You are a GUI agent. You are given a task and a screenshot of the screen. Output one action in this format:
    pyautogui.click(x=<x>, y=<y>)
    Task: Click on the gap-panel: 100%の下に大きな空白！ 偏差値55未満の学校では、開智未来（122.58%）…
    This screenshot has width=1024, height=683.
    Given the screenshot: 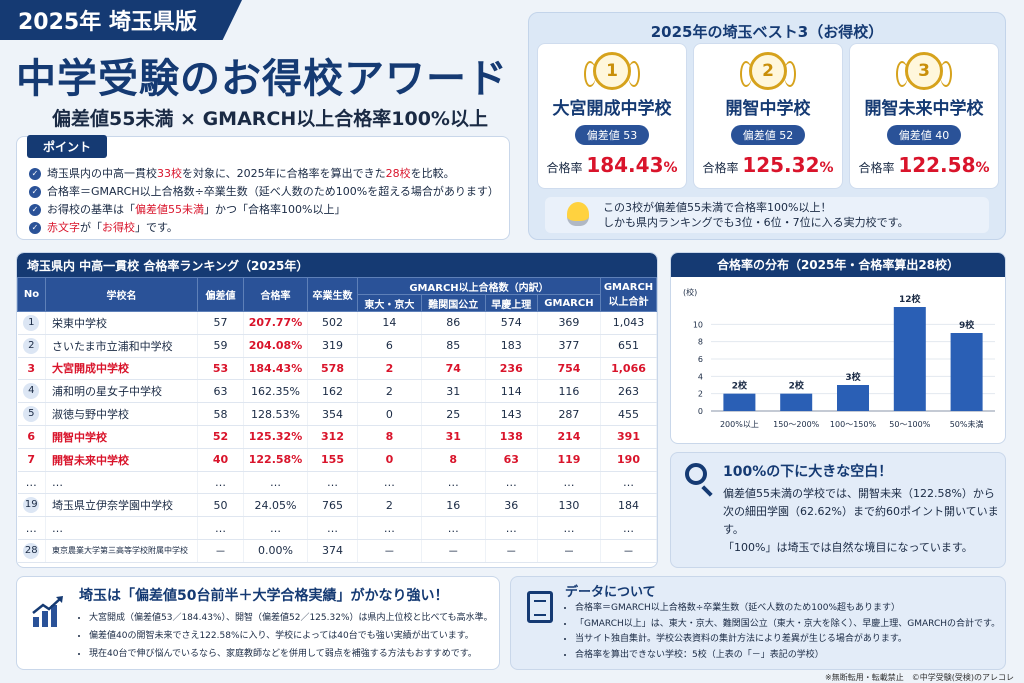 What is the action you would take?
    pyautogui.click(x=838, y=510)
    